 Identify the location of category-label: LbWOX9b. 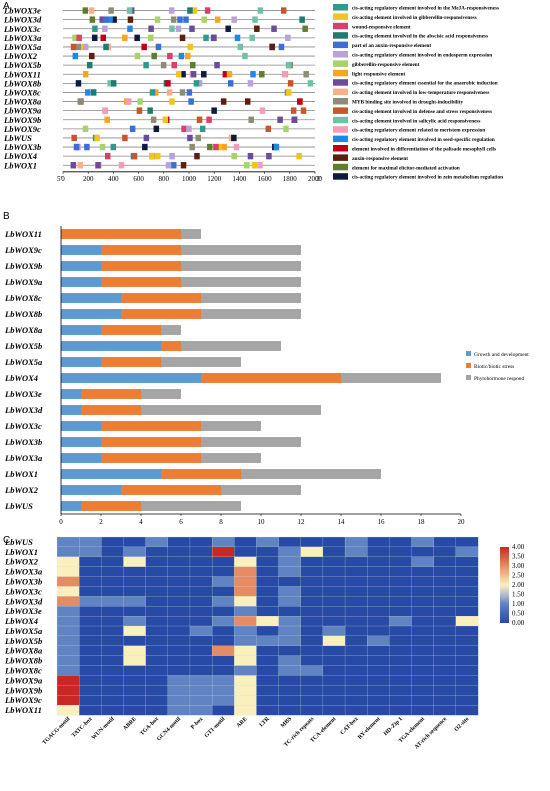
(23, 266).